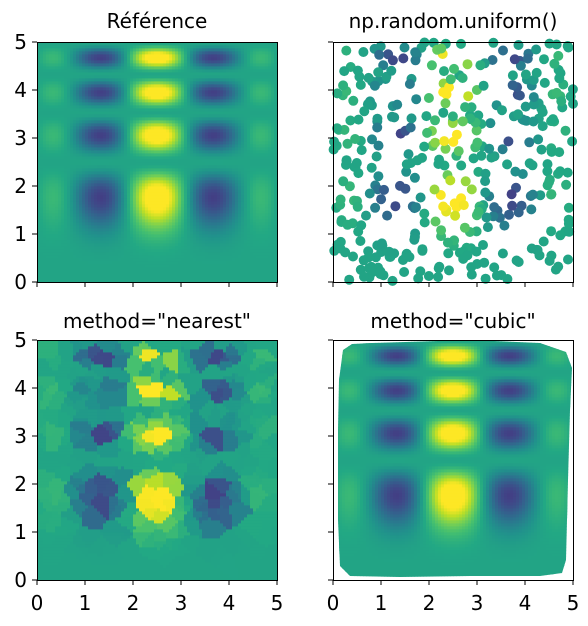  What do you see at coordinates (429, 603) in the screenshot?
I see `x-tick-label: 2` at bounding box center [429, 603].